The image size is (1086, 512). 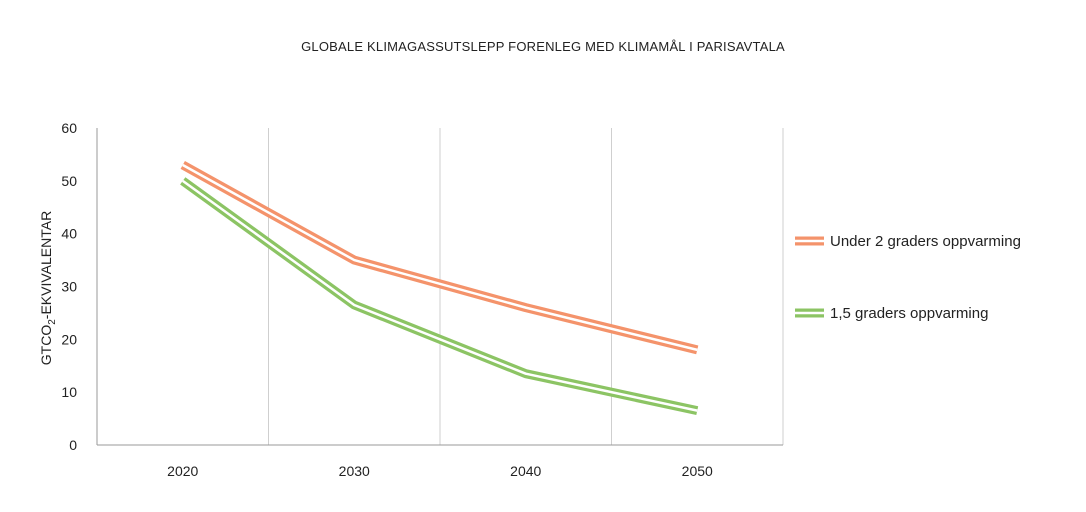 What do you see at coordinates (48, 288) in the screenshot?
I see `y-axis-label: GTCO2-EKVIVALENTAR` at bounding box center [48, 288].